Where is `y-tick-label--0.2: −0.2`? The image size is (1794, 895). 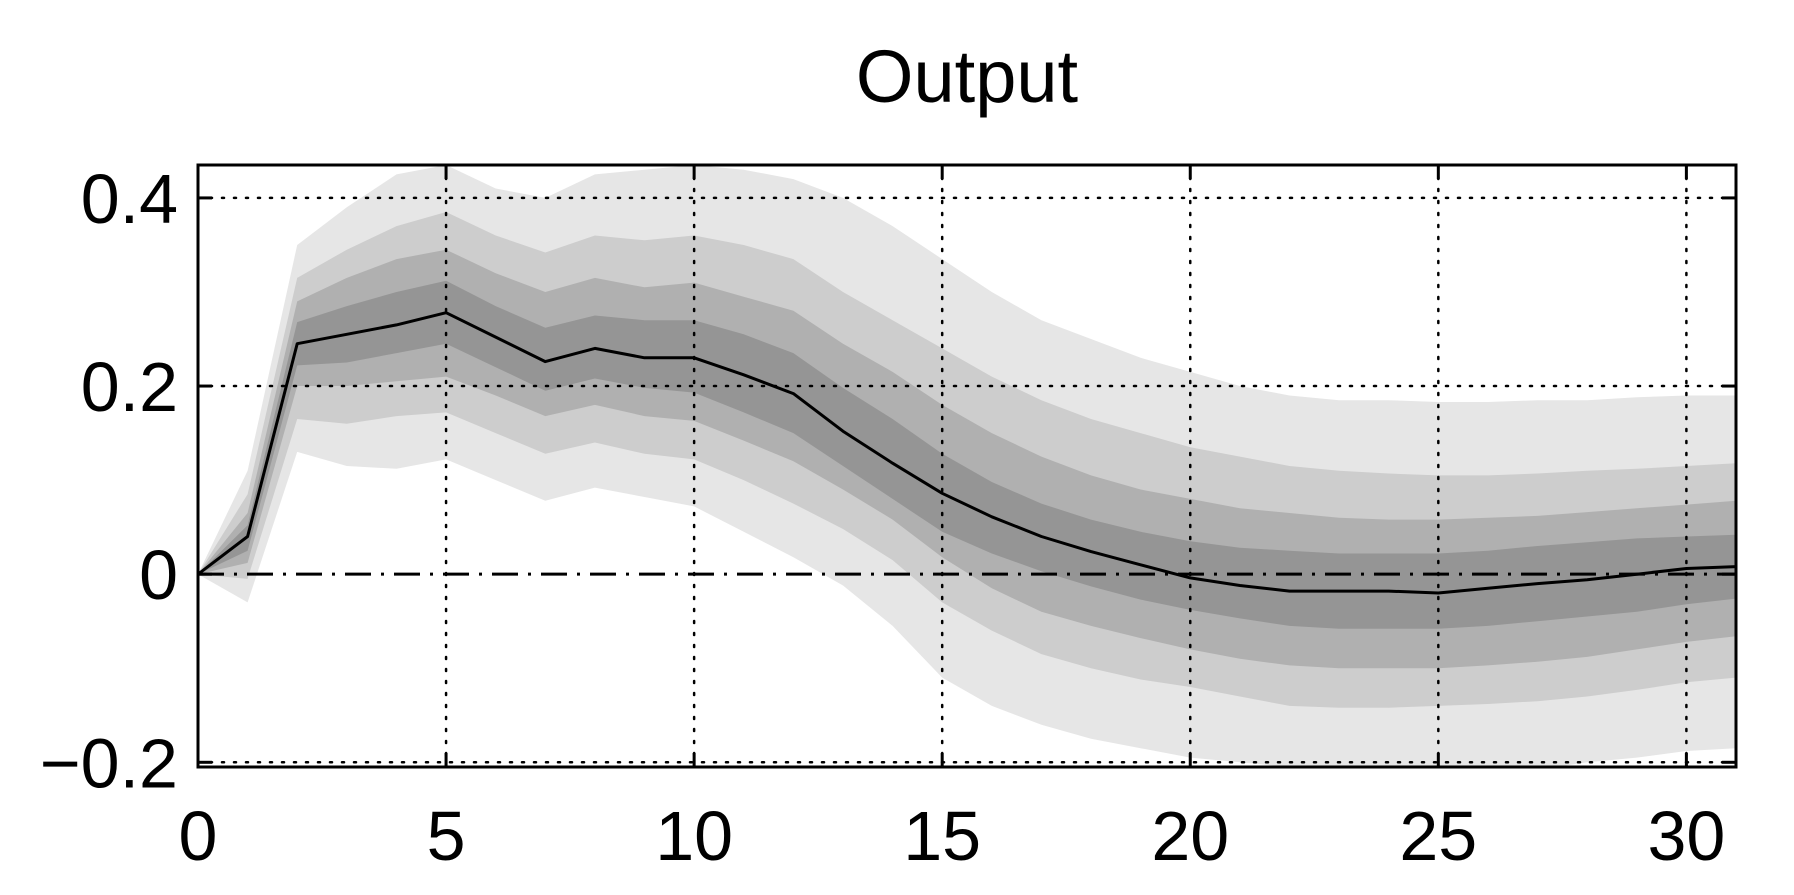 y-tick-label--0.2: −0.2 is located at coordinates (109, 763).